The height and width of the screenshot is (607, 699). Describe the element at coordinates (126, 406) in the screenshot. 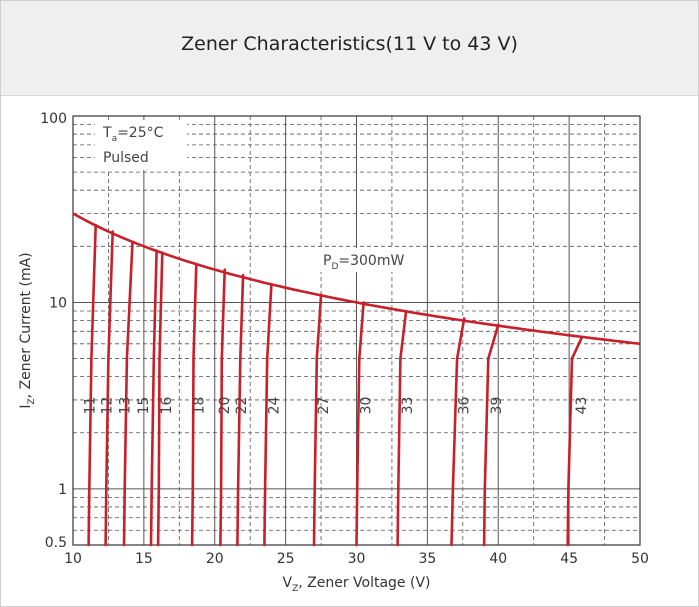

I see `curve-label-13: 13` at that location.